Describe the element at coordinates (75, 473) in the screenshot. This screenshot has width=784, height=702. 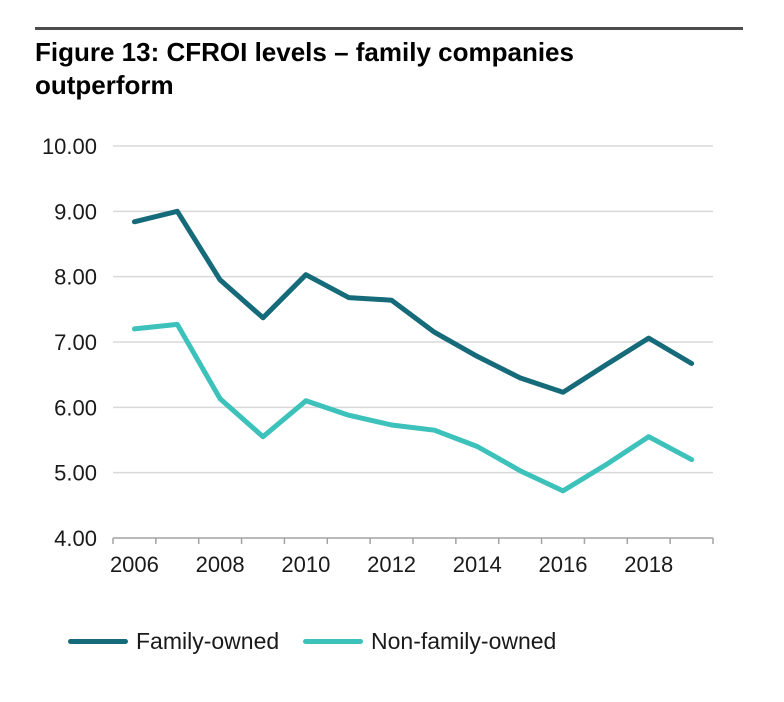
I see `y-tick-label: 5.00` at that location.